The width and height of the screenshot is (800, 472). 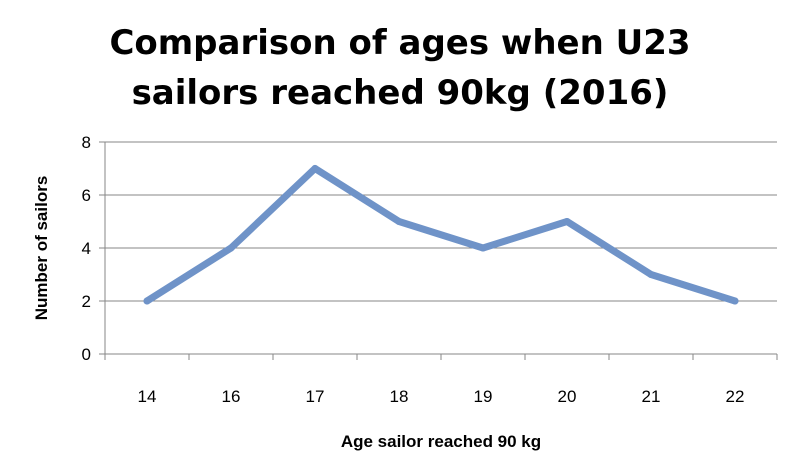 I want to click on x-tick-label: 22, so click(x=735, y=396).